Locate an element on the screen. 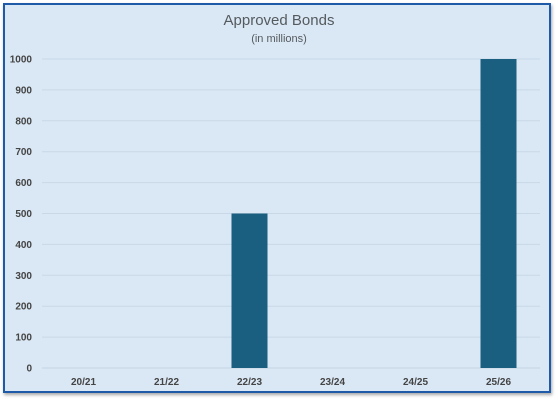  x-tick-label: 21/22 is located at coordinates (166, 382).